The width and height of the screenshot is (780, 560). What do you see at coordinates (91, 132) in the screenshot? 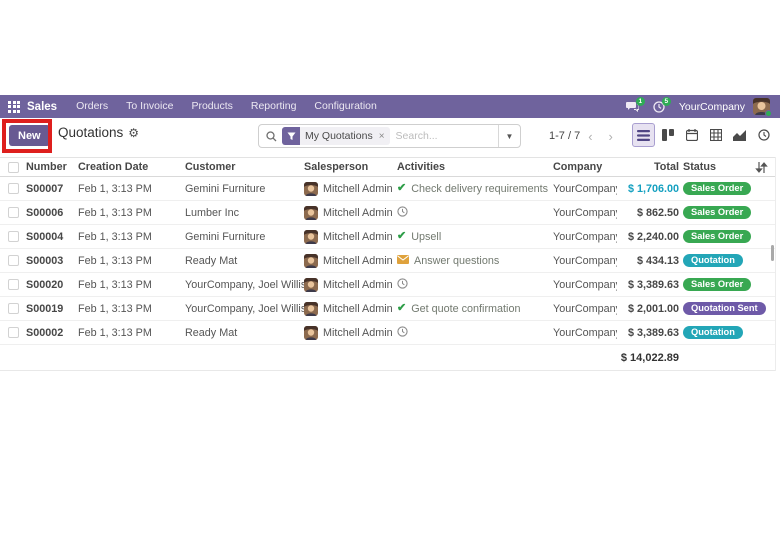
I see `page-title: Quotations` at bounding box center [91, 132].